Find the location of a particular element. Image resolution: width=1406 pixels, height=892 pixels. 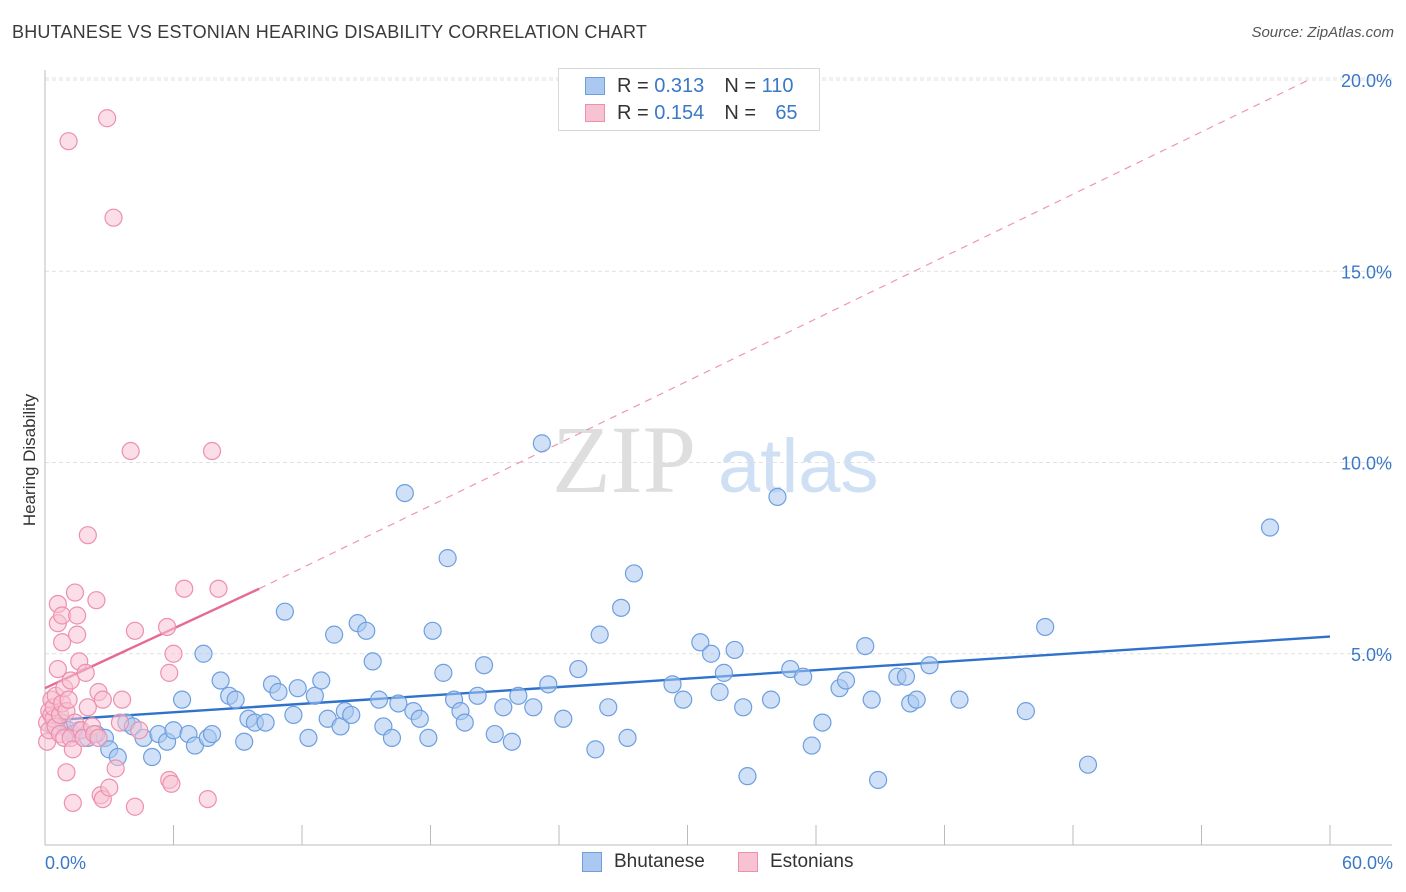

legend-row-estonians: R = 0.154 N = 65 is located at coordinates (691, 113).